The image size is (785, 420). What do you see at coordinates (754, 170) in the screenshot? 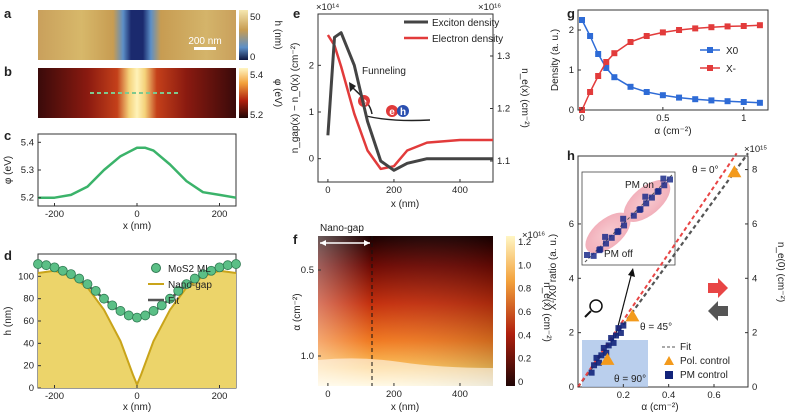
I see `h-ytick-right-0: 8` at bounding box center [754, 170].